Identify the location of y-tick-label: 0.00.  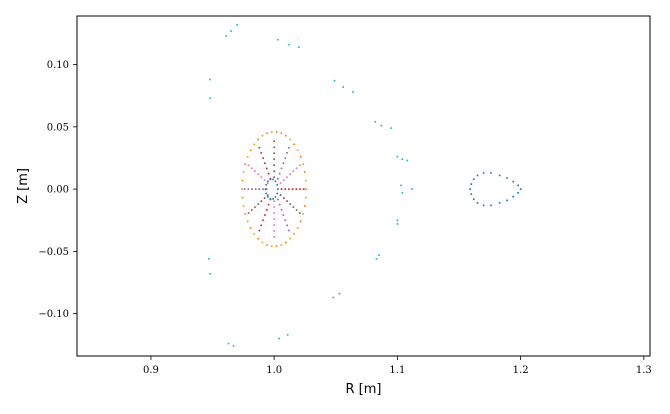
(58, 190).